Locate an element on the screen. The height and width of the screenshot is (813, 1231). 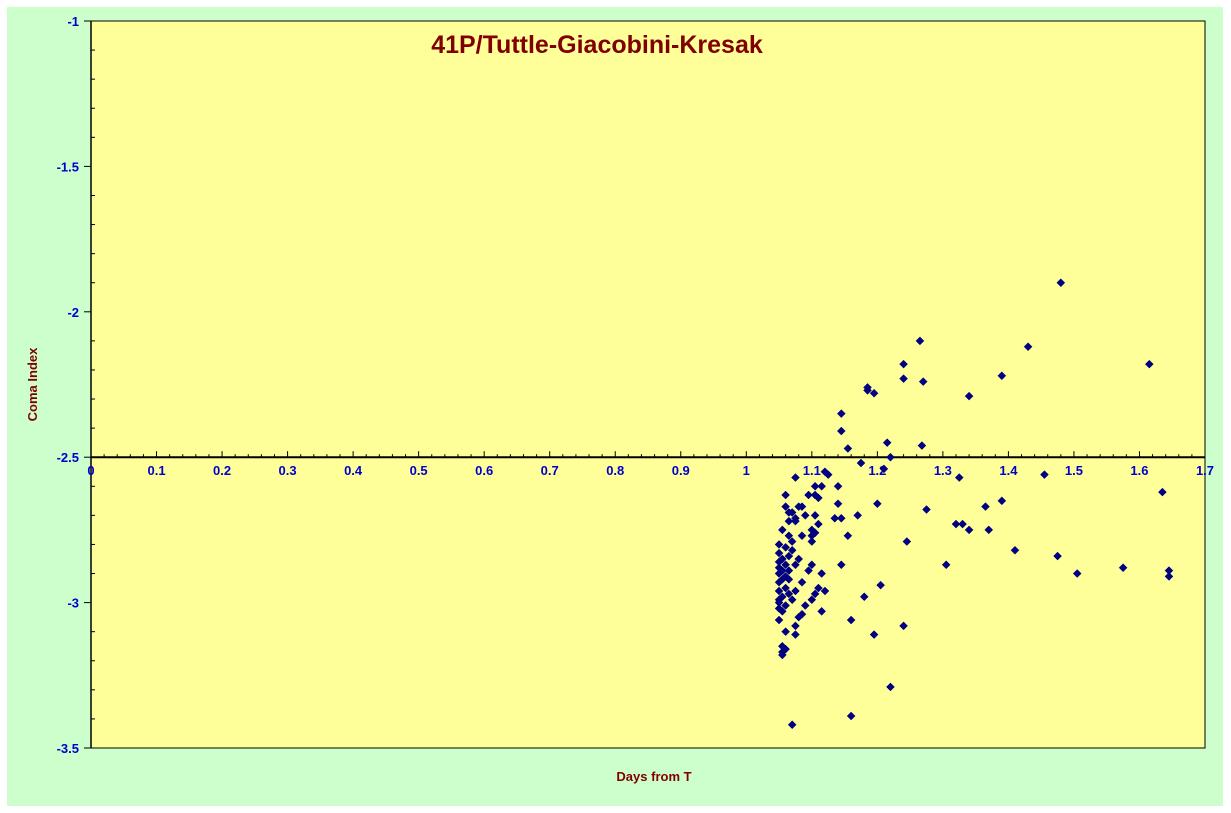
x-tick-label: 0.1 is located at coordinates (156, 470).